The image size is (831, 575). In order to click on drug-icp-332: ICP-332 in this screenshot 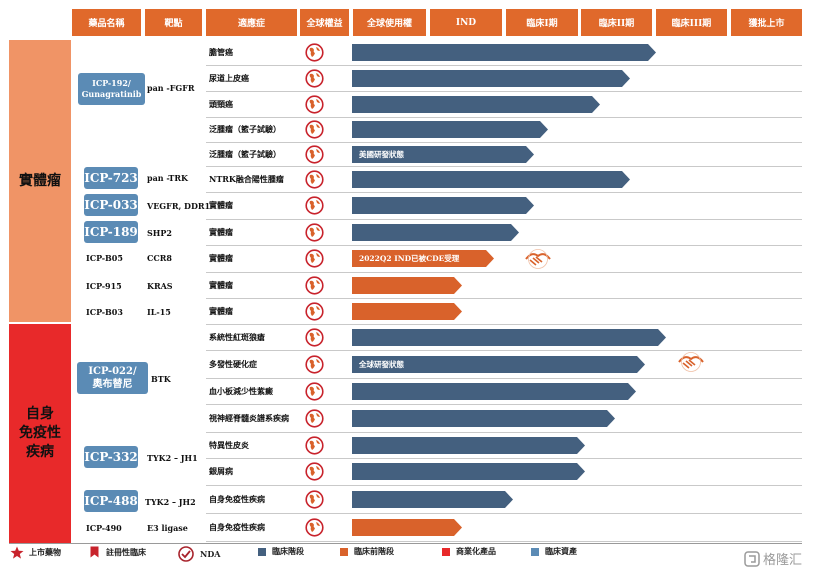, I will do `click(111, 457)`.